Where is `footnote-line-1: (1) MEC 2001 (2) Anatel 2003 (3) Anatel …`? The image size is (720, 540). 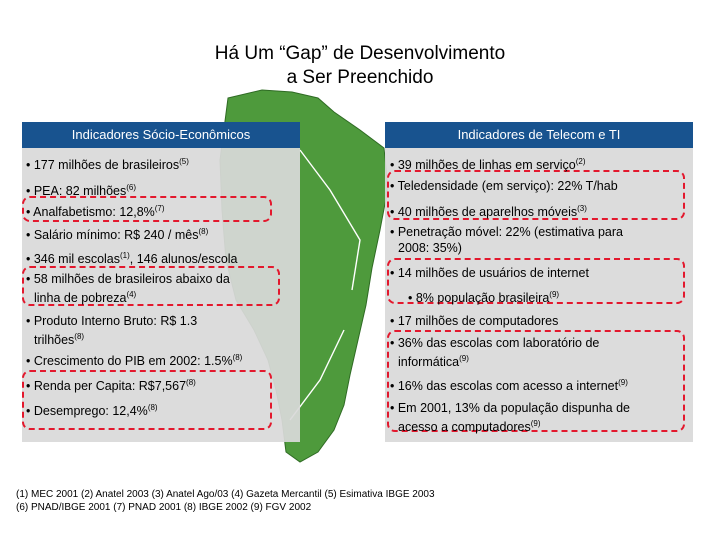 footnote-line-1: (1) MEC 2001 (2) Anatel 2003 (3) Anatel … is located at coordinates (225, 494).